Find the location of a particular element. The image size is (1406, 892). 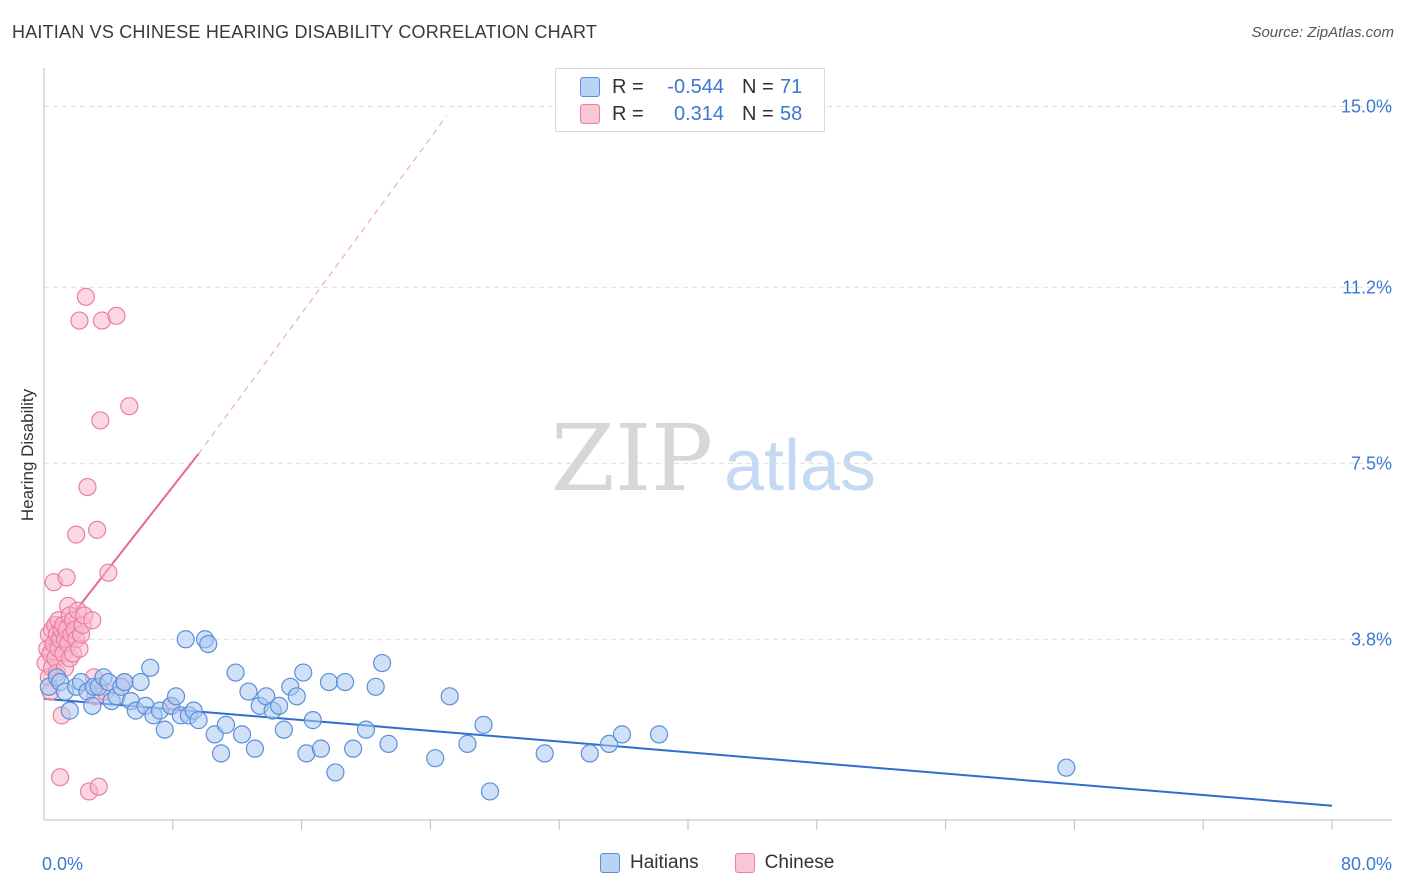

legend-label-haitians: Haitians is located at coordinates (664, 862).